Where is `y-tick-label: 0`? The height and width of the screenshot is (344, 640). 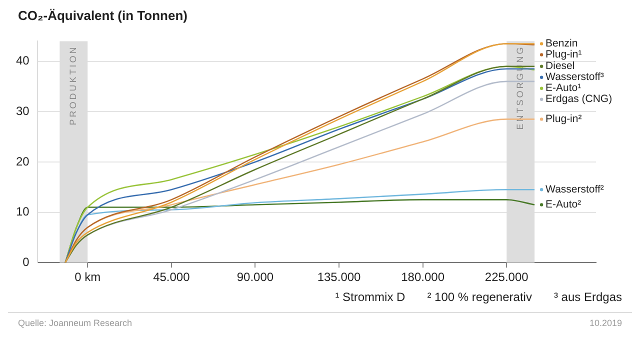 y-tick-label: 0 is located at coordinates (26, 261).